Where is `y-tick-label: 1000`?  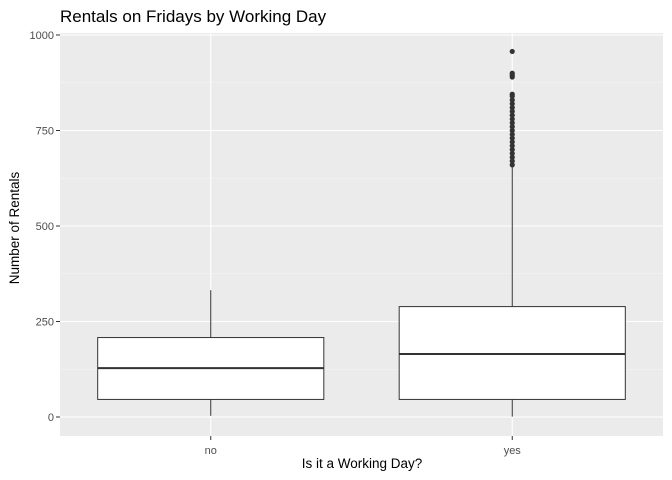
y-tick-label: 1000 is located at coordinates (42, 36).